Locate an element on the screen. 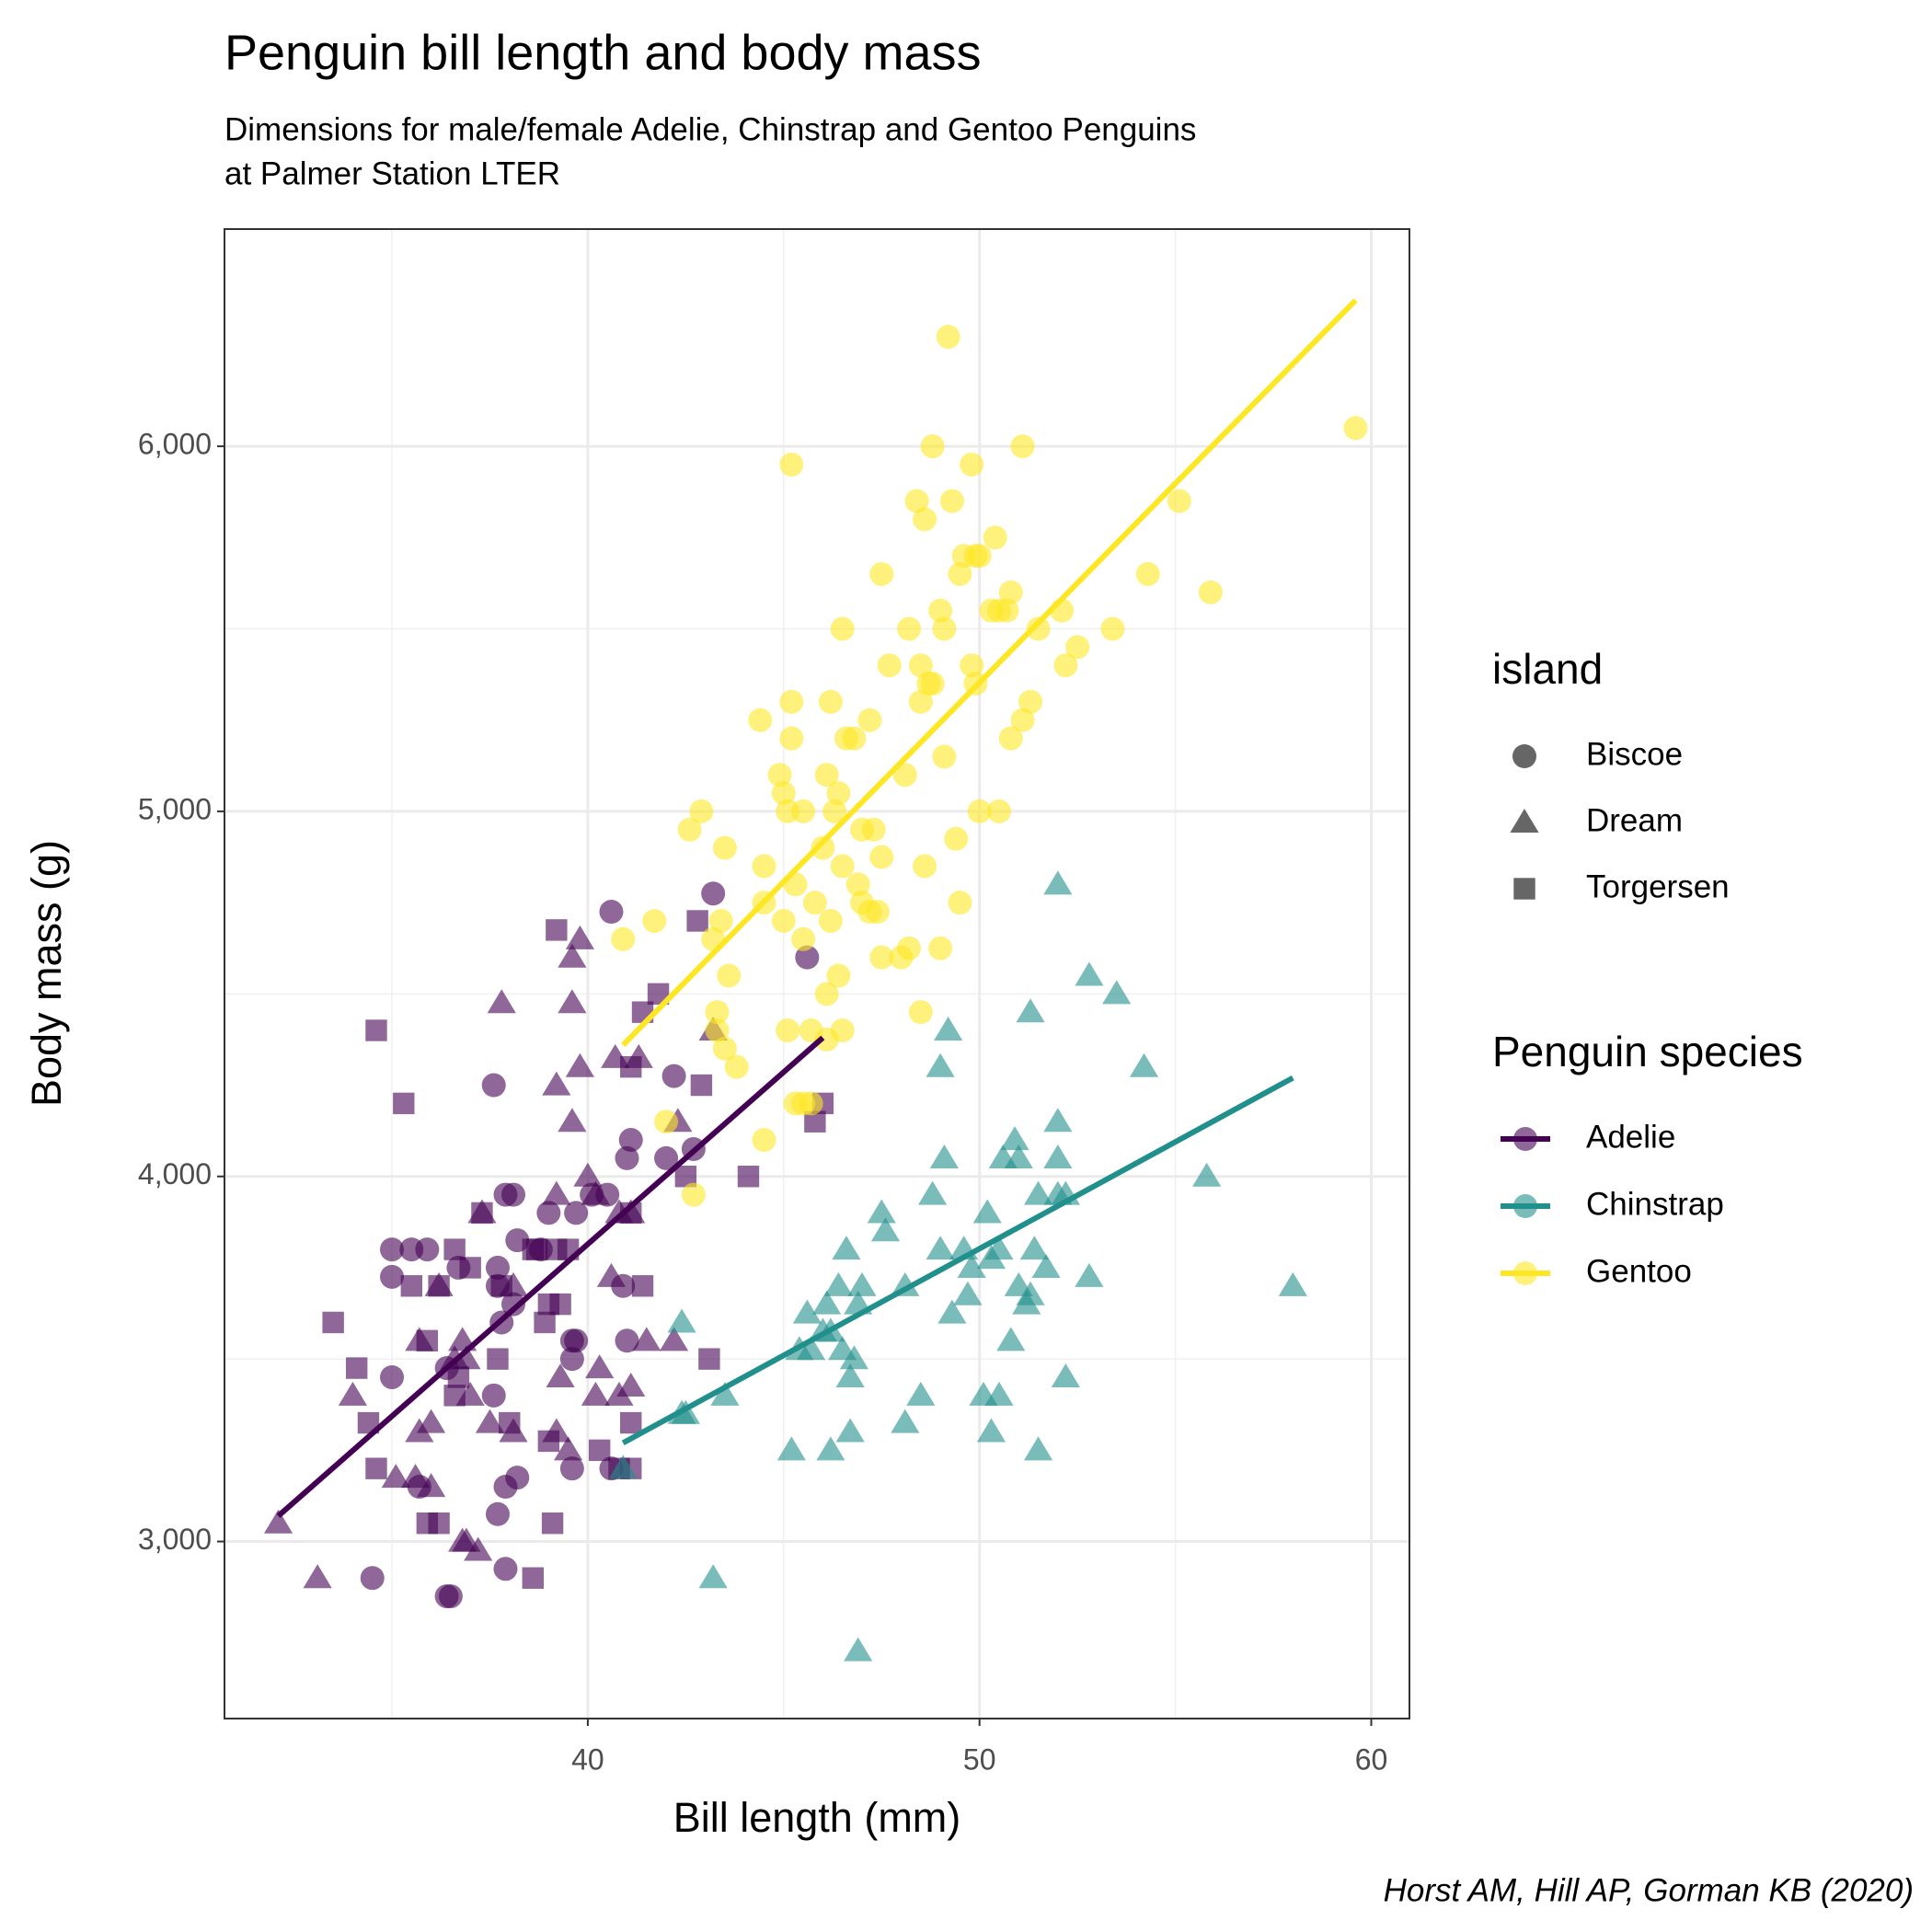 The width and height of the screenshot is (1932, 1932). legend-label: Gentoo is located at coordinates (1639, 1271).